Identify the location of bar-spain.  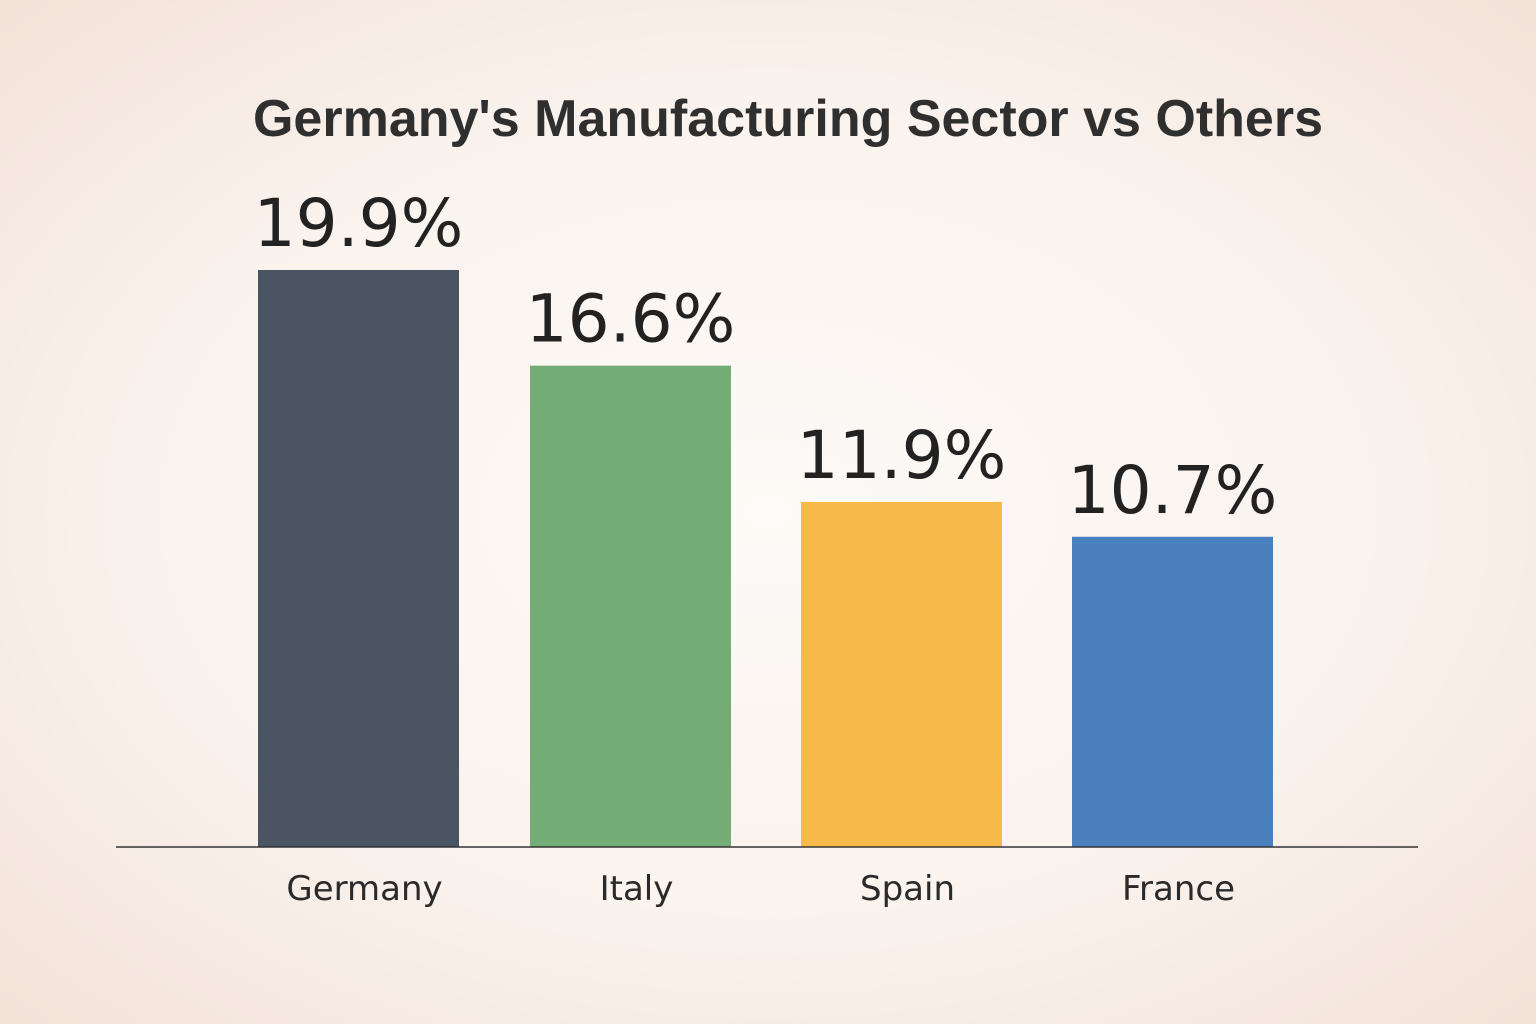
(901, 674).